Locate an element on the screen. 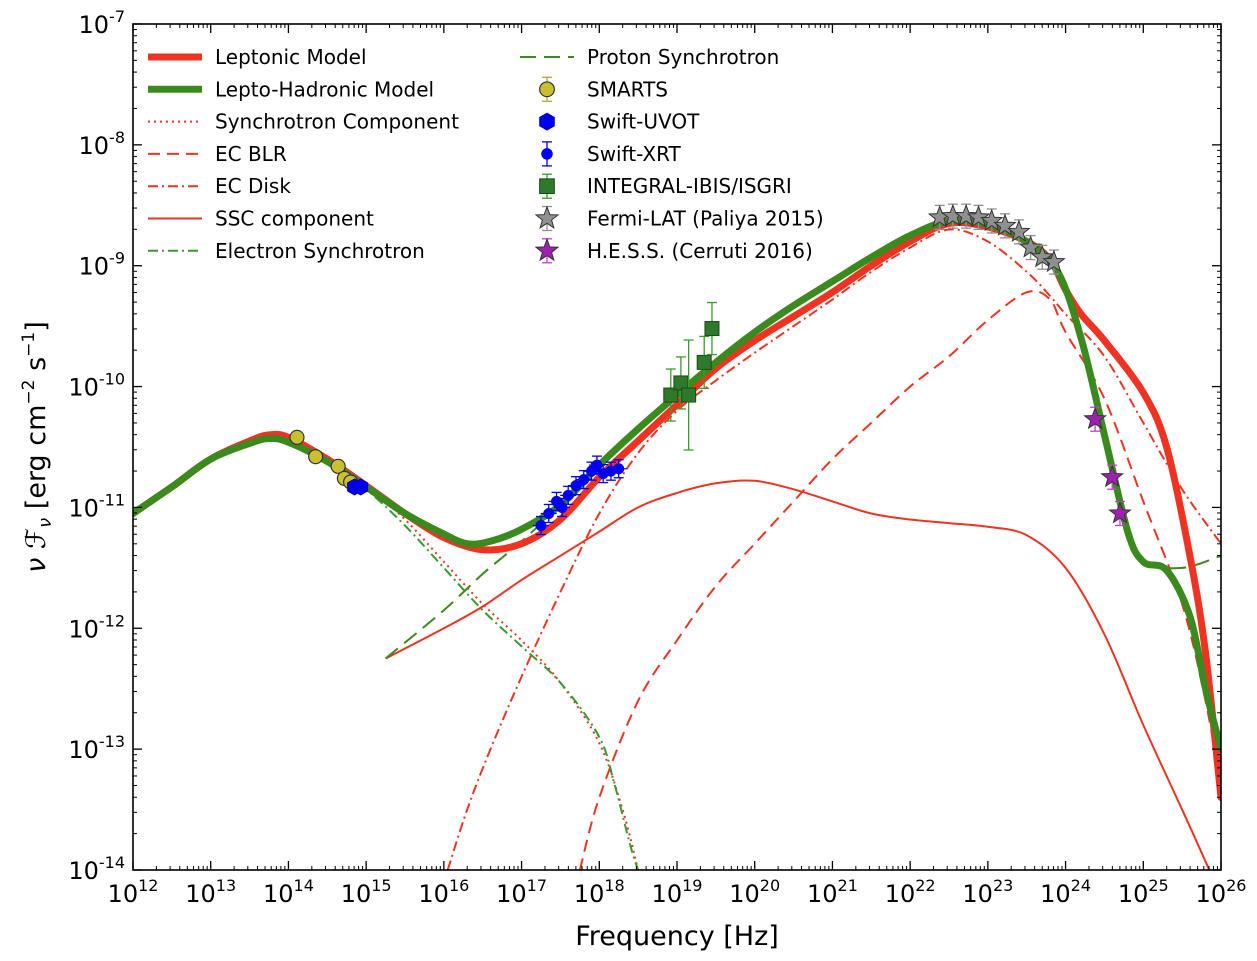 The image size is (1257, 961). y-axis-label: ν ℱν [erg cm−2 s−1] is located at coordinates (37, 447).